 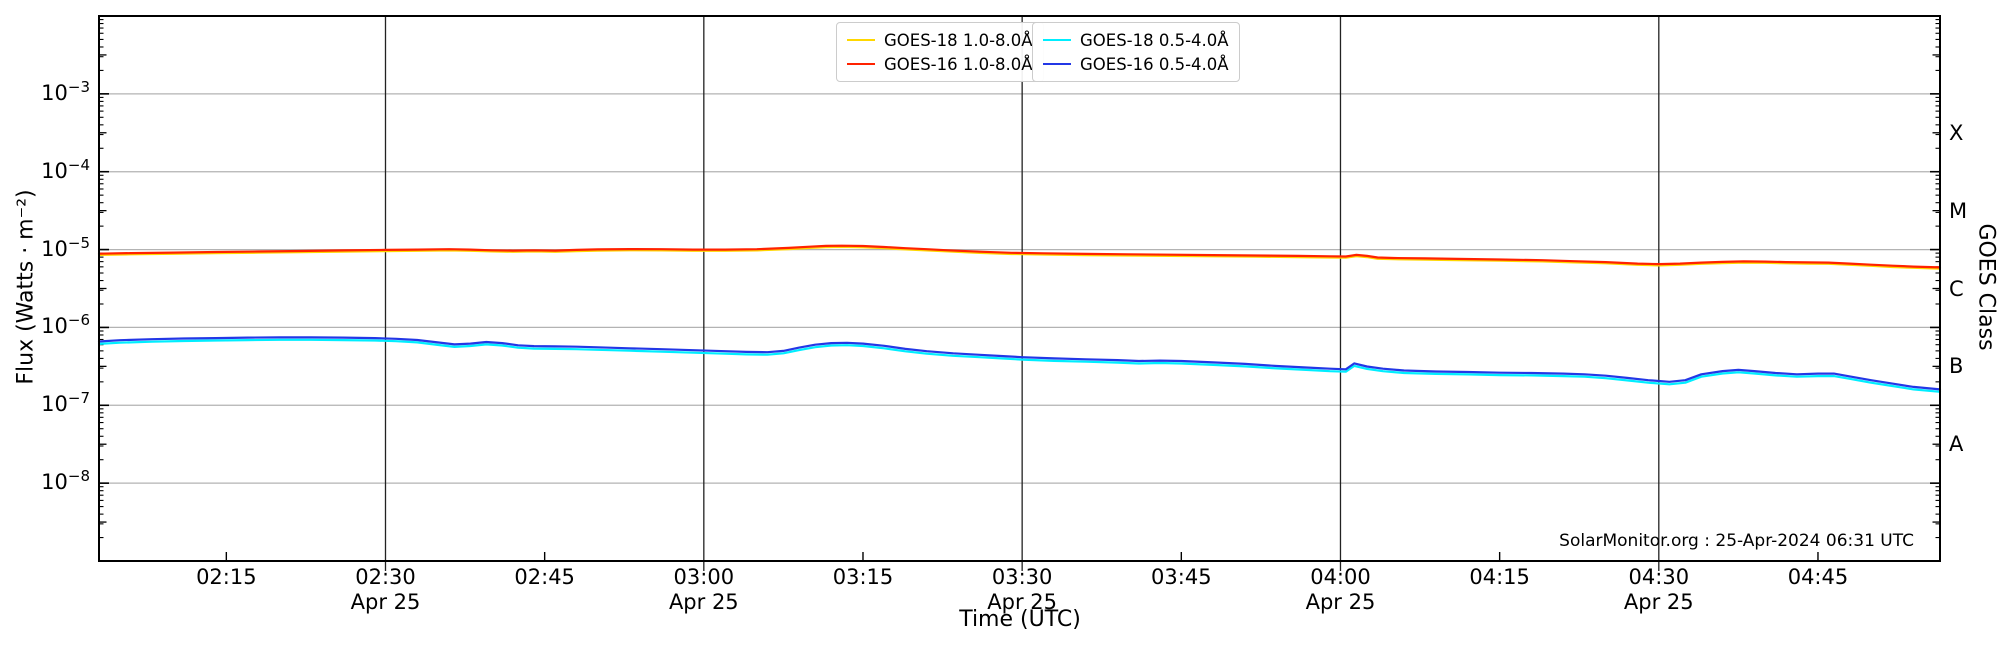 I want to click on series-line-goes18-long, so click(x=1019, y=257).